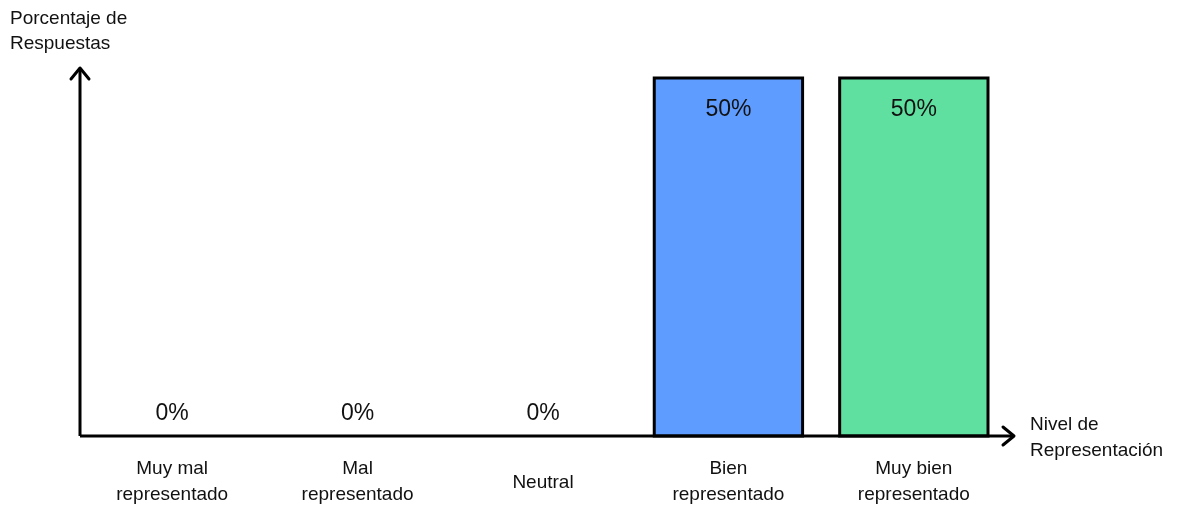 This screenshot has width=1185, height=505. I want to click on y-axis-title: Porcentaje de Respuestas, so click(69, 30).